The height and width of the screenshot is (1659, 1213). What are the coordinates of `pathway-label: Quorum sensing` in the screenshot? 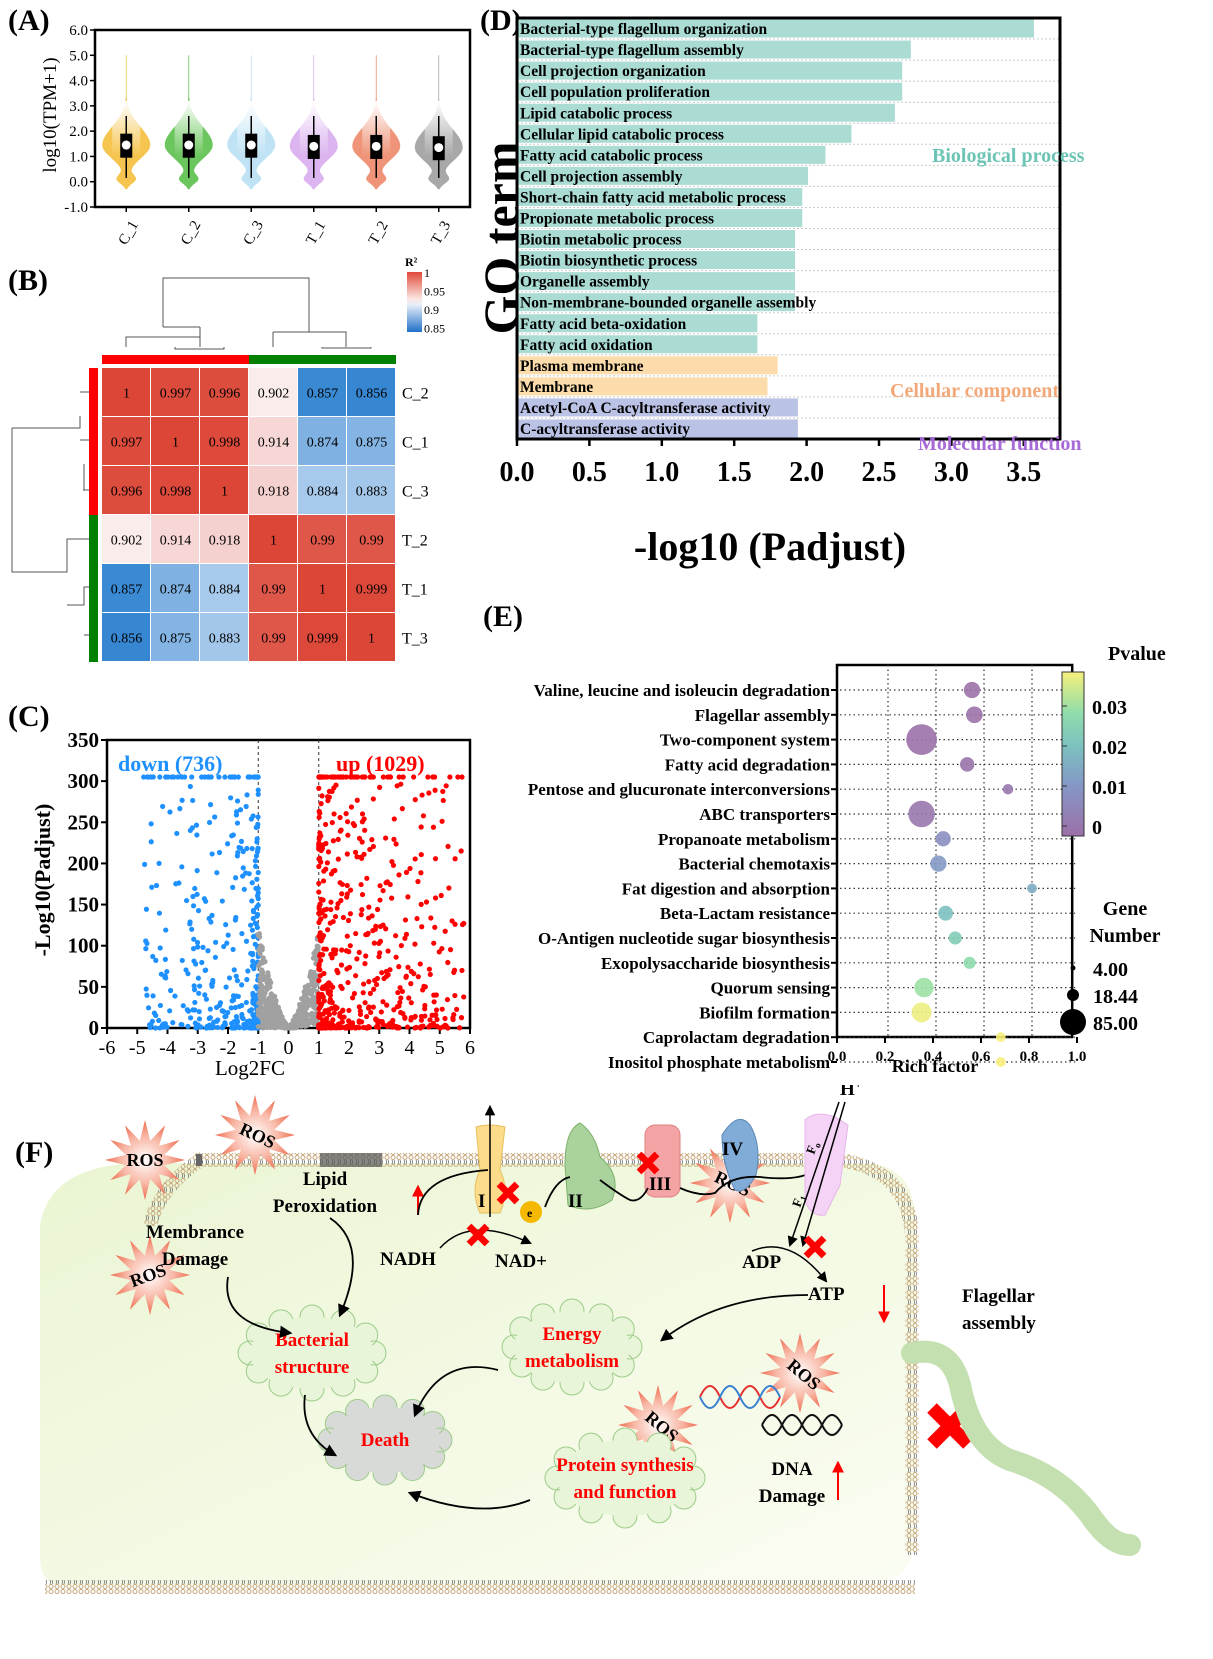 It's located at (771, 988).